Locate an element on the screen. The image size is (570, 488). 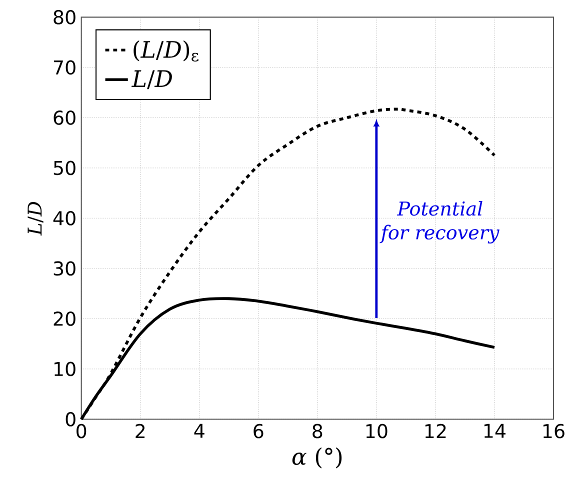
x-tick-label: 14 is located at coordinates (495, 431).